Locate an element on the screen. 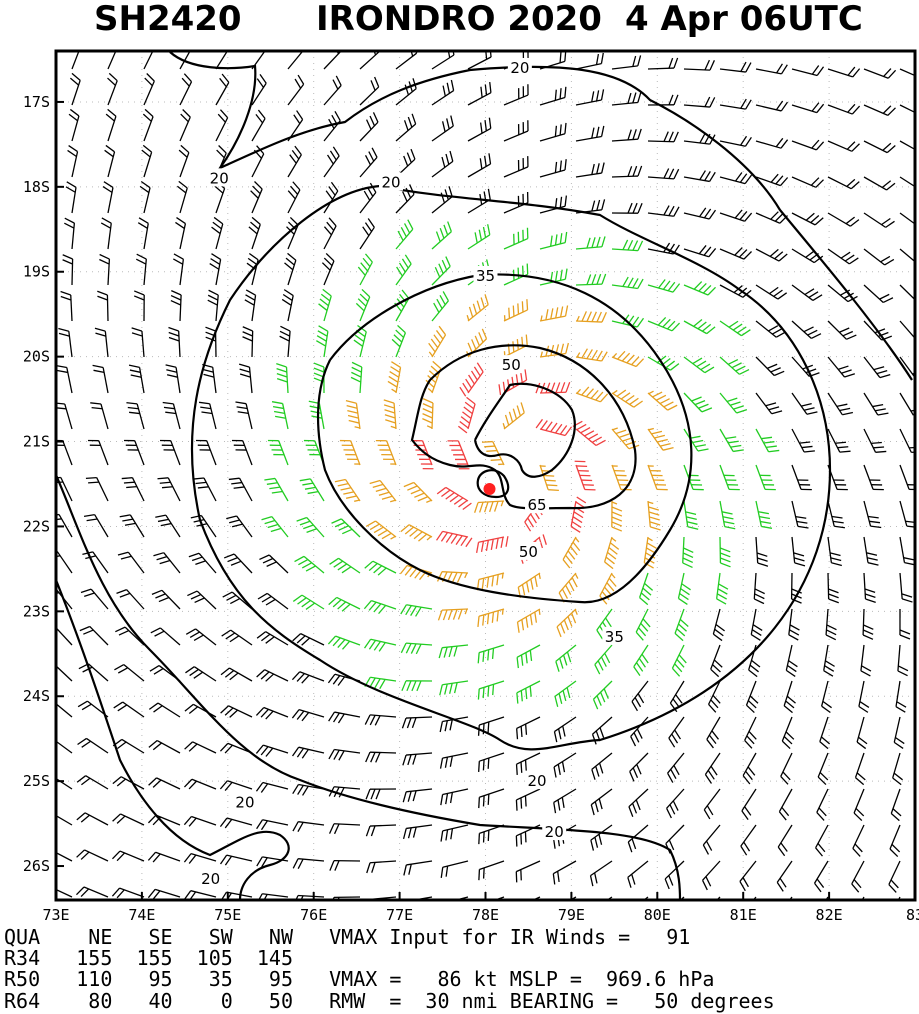 This screenshot has width=919, height=1014. storm-center-marker is located at coordinates (489, 488).